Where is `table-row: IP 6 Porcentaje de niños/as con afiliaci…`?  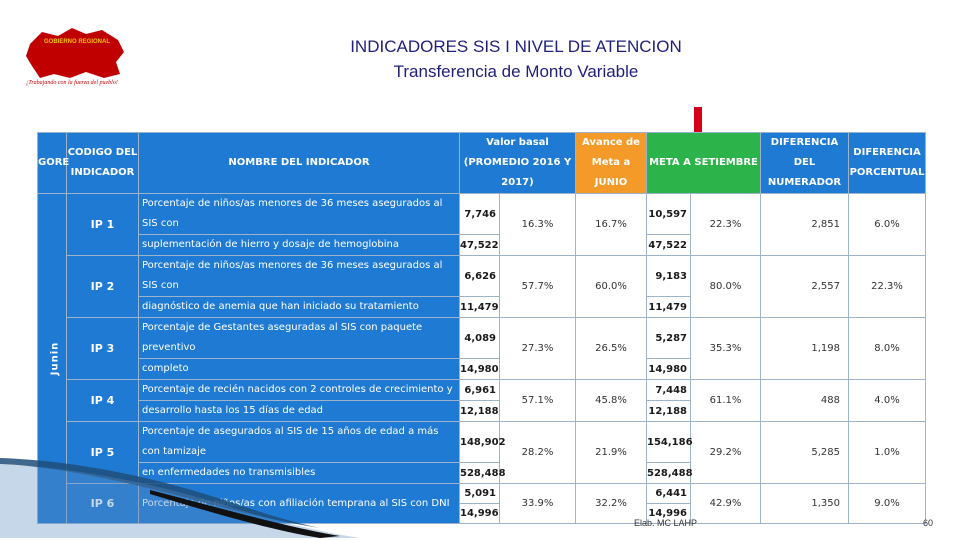
table-row: IP 6 Porcentaje de niños/as con afiliaci… is located at coordinates (482, 503).